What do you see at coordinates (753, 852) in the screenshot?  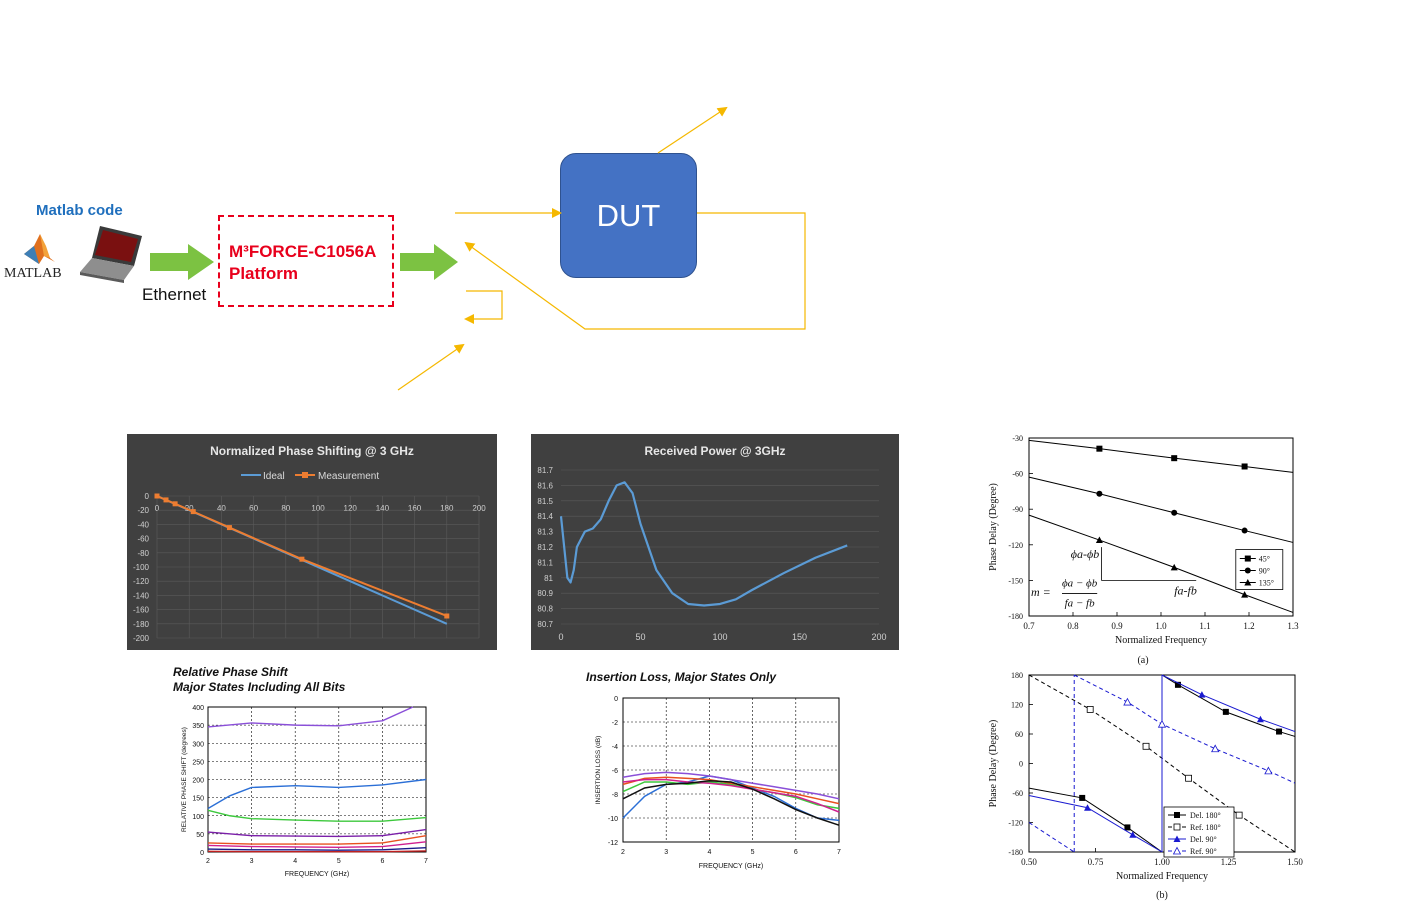 I see `x-tick-label: 5` at bounding box center [753, 852].